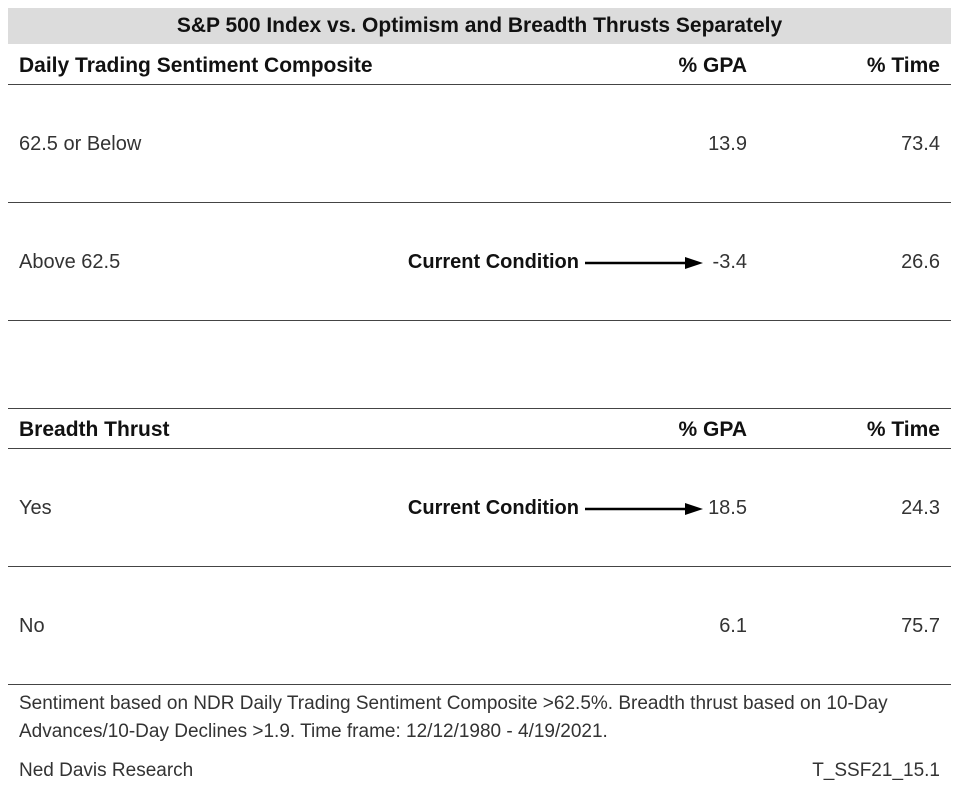 The image size is (975, 797). I want to click on row-time: 75.7, so click(920, 626).